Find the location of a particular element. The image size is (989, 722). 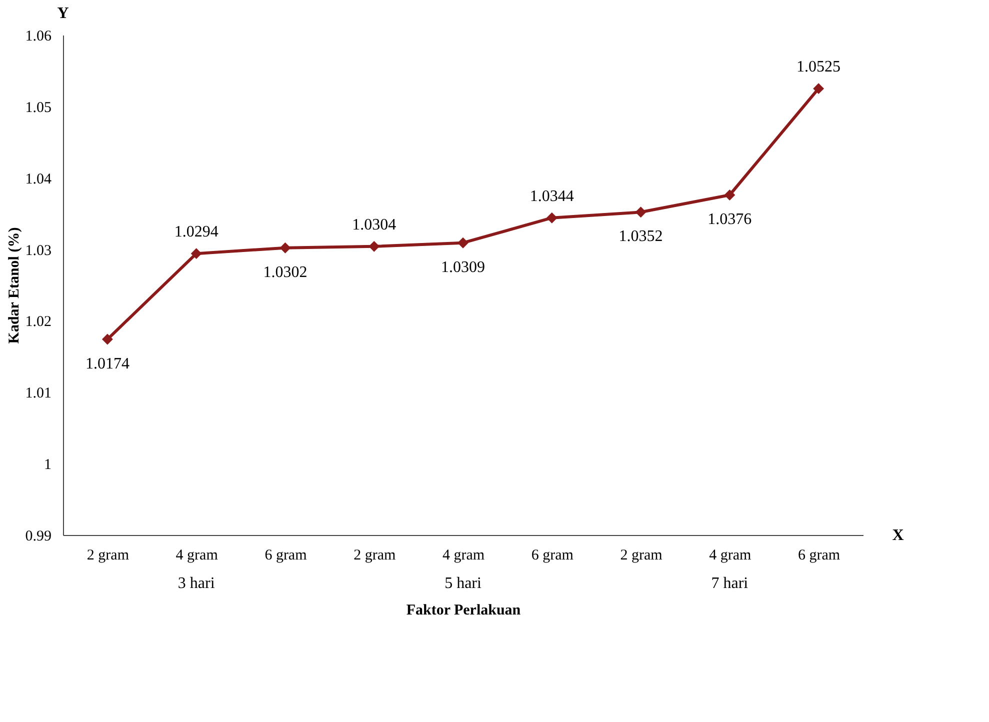

y-tick-label: 1.06 is located at coordinates (38, 36).